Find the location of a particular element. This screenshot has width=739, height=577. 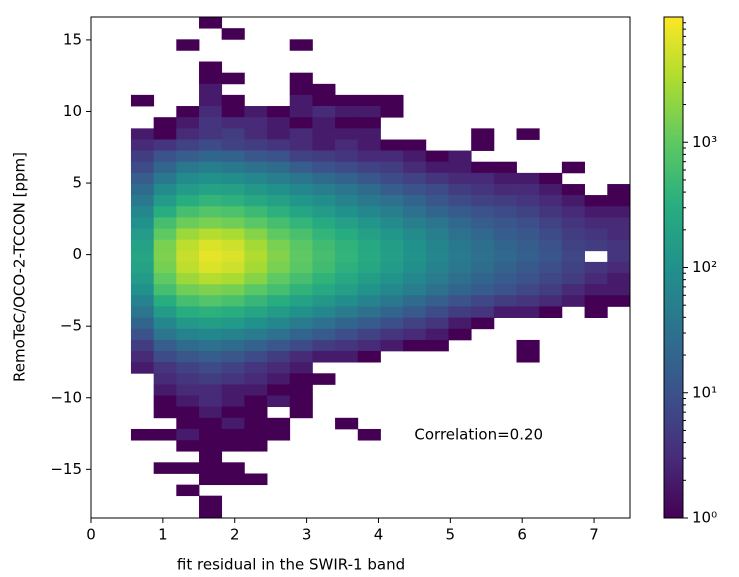

colorbar is located at coordinates (673, 267).